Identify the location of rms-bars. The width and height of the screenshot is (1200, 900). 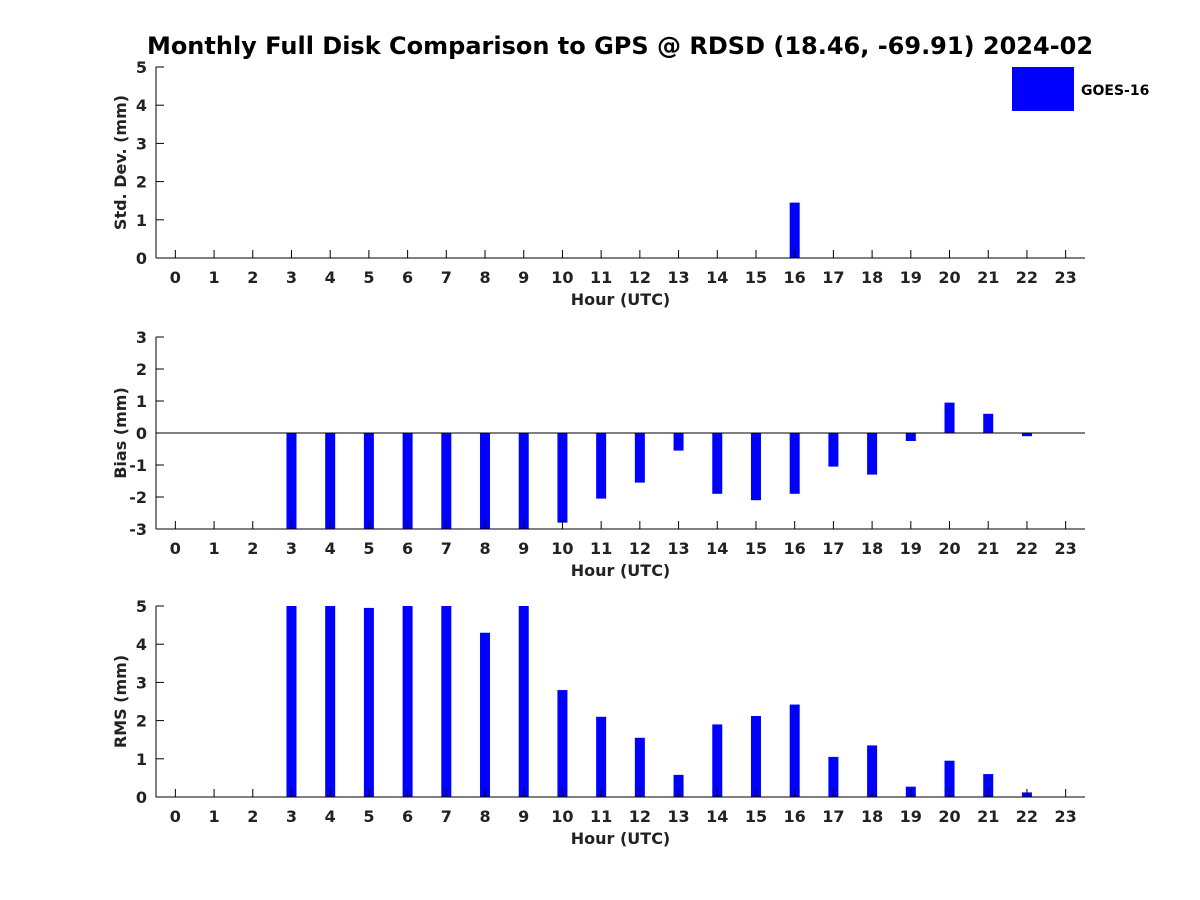
(659, 701).